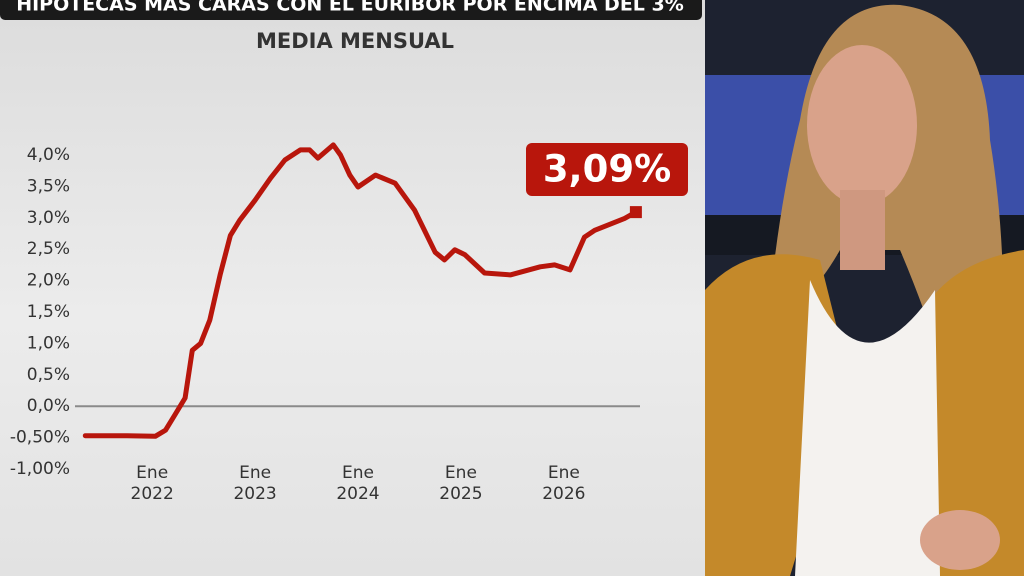  I want to click on annotation-box, so click(607, 169).